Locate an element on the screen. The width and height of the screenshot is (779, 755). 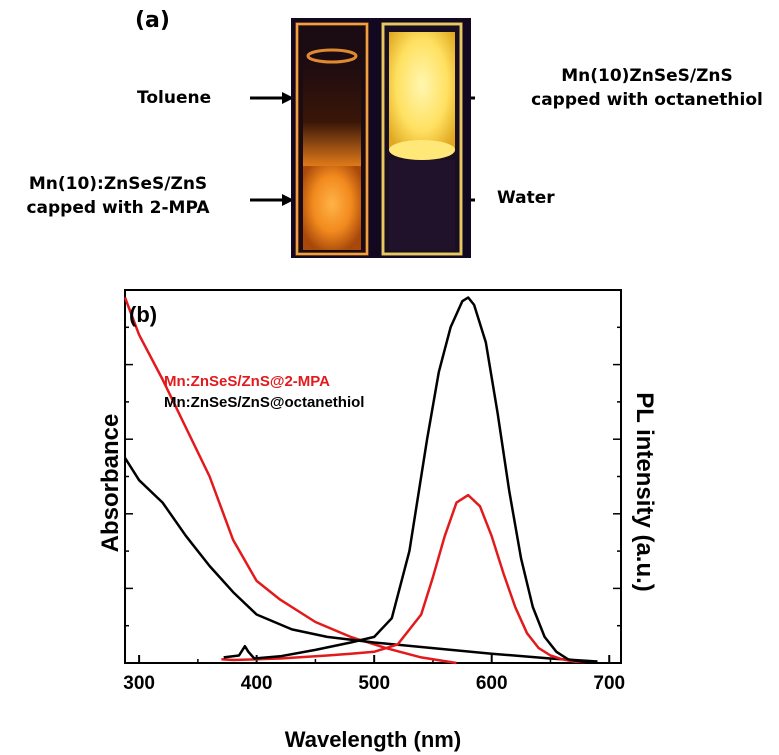
y-axis-title-right: PL intensity (a.u.) is located at coordinates (644, 492).